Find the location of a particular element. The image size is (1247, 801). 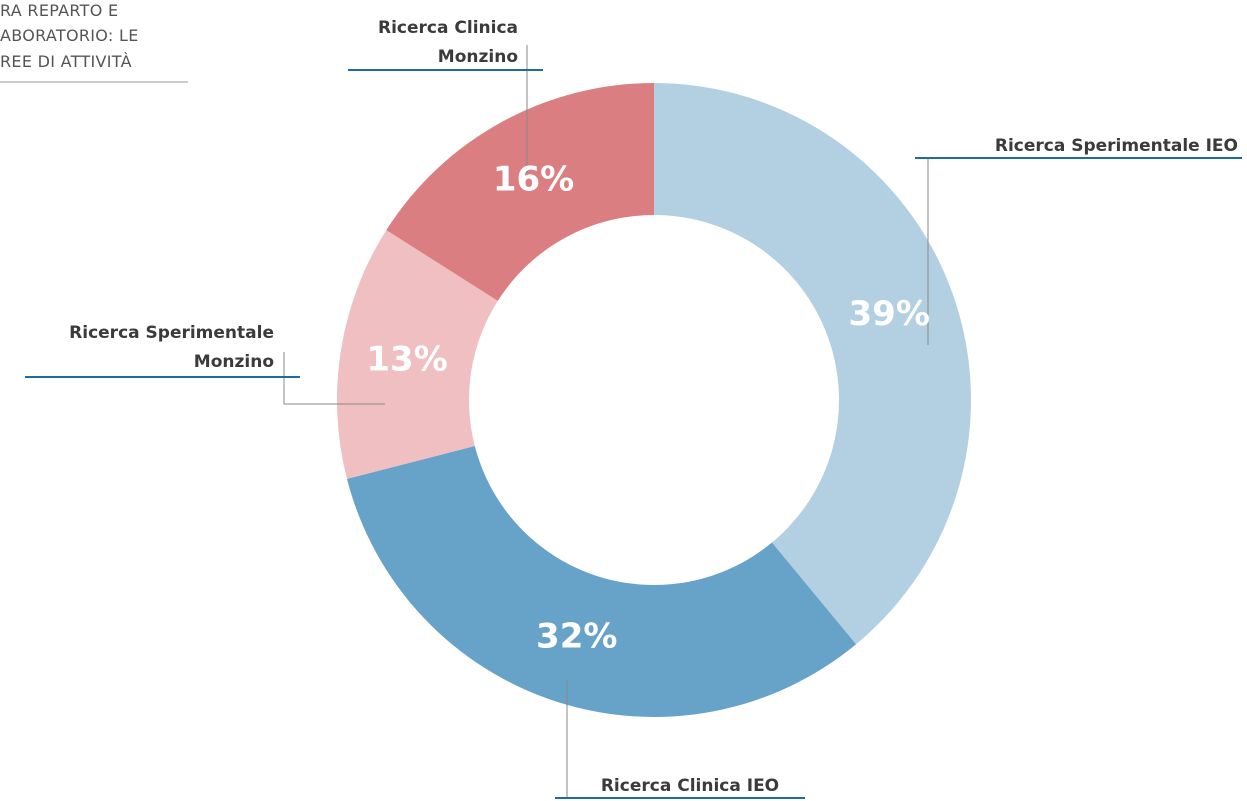

title-line: RA REPARTO E is located at coordinates (59, 10).